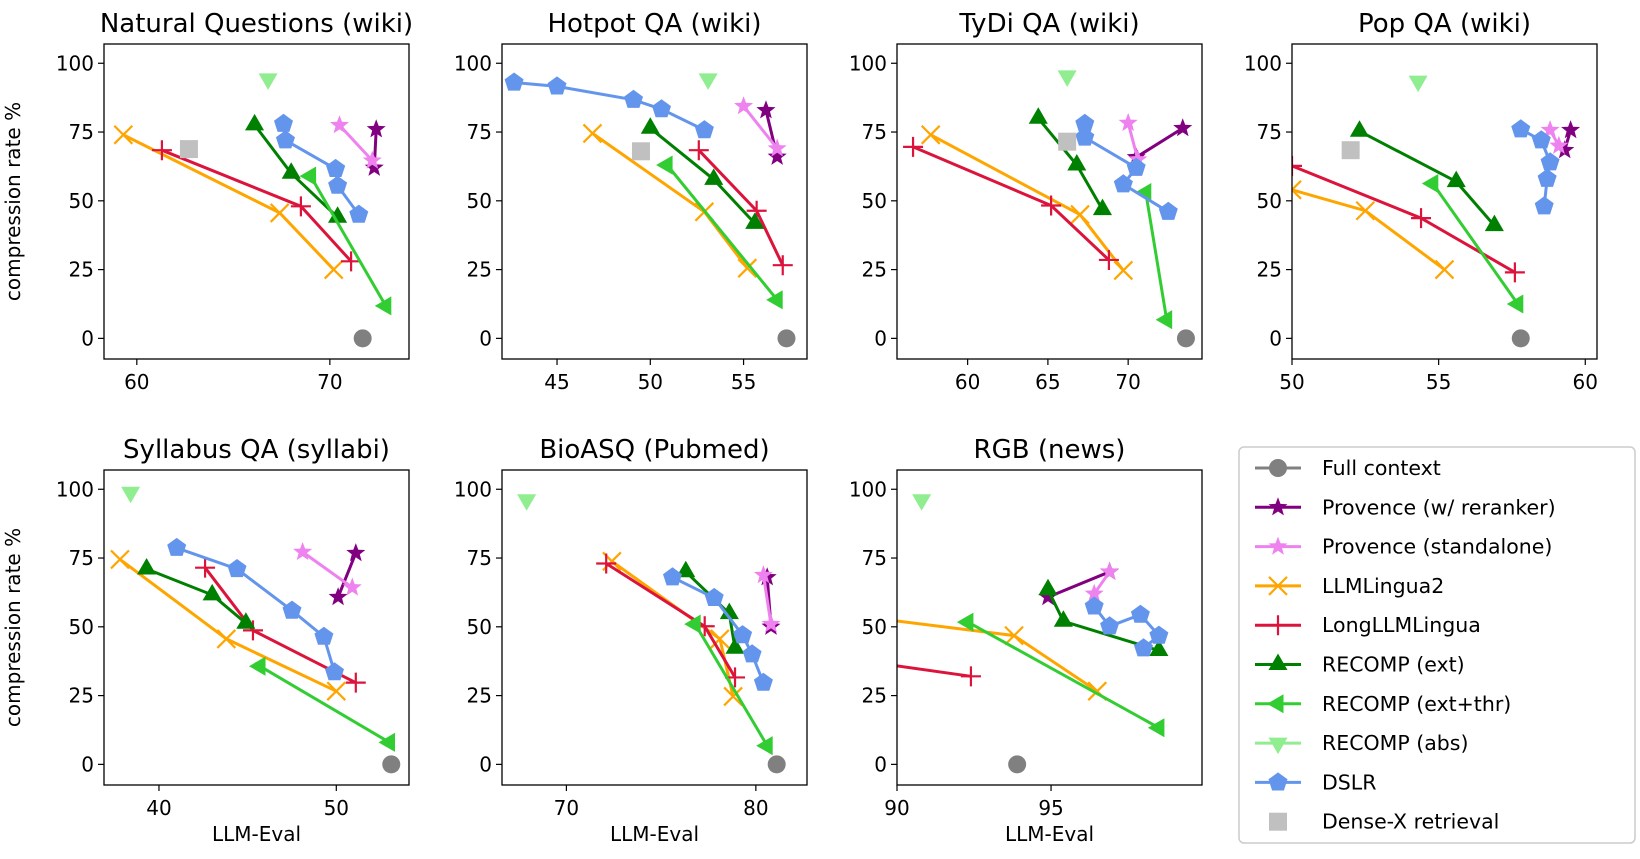  Describe the element at coordinates (1416, 704) in the screenshot. I see `legend-label: RECOMP (ext+thr)` at that location.